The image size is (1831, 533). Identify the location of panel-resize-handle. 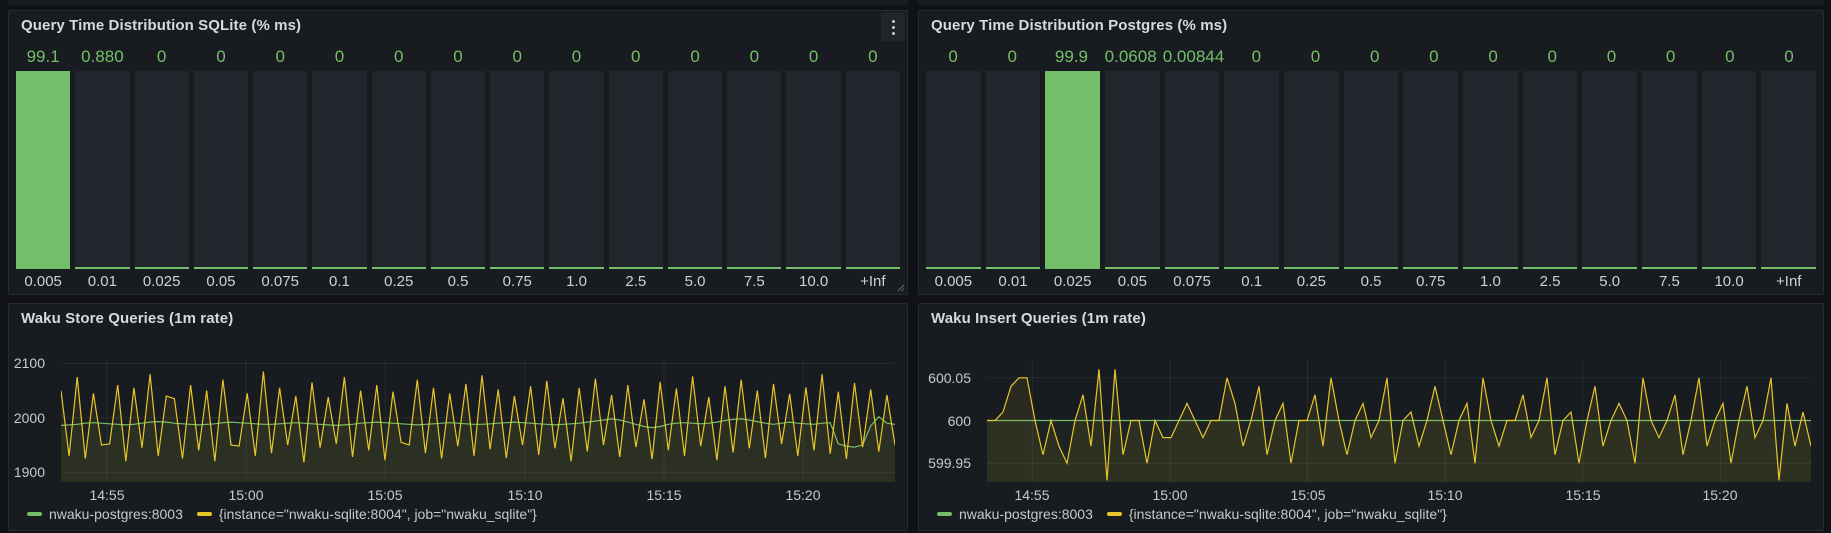
(900, 287).